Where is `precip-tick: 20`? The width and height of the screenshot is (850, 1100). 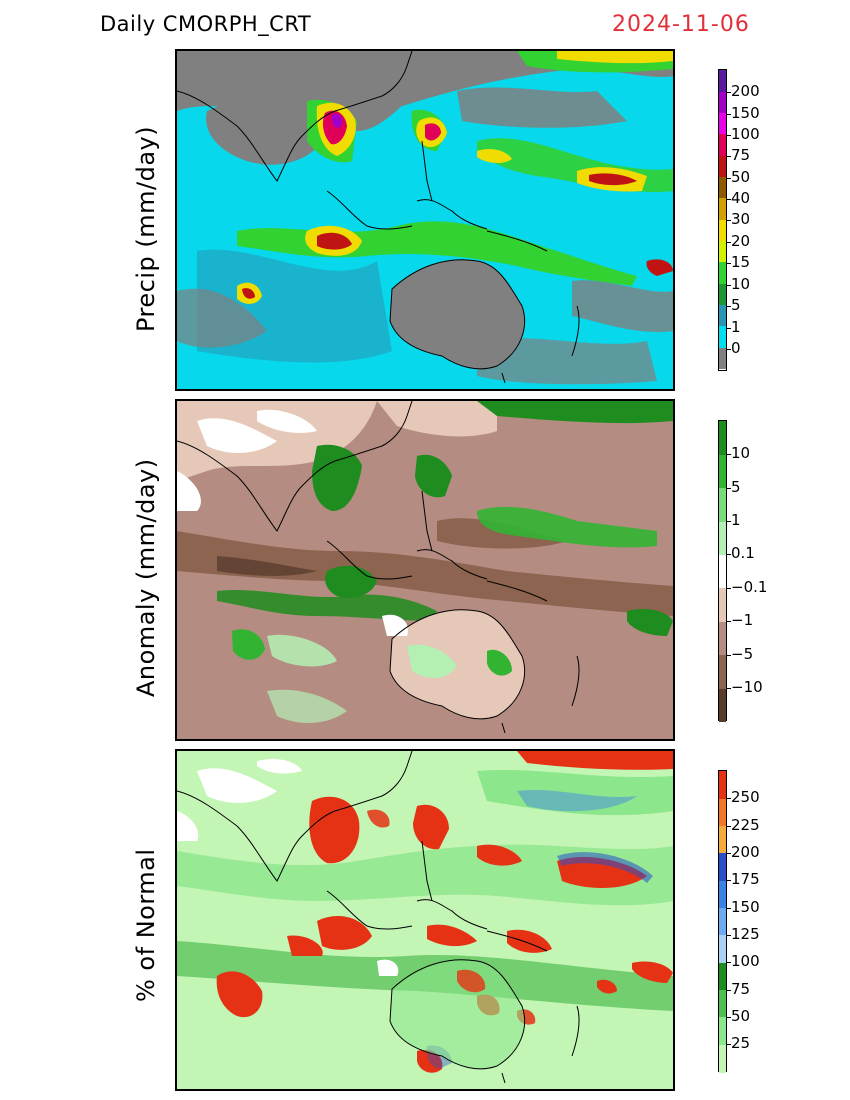 precip-tick: 20 is located at coordinates (738, 241).